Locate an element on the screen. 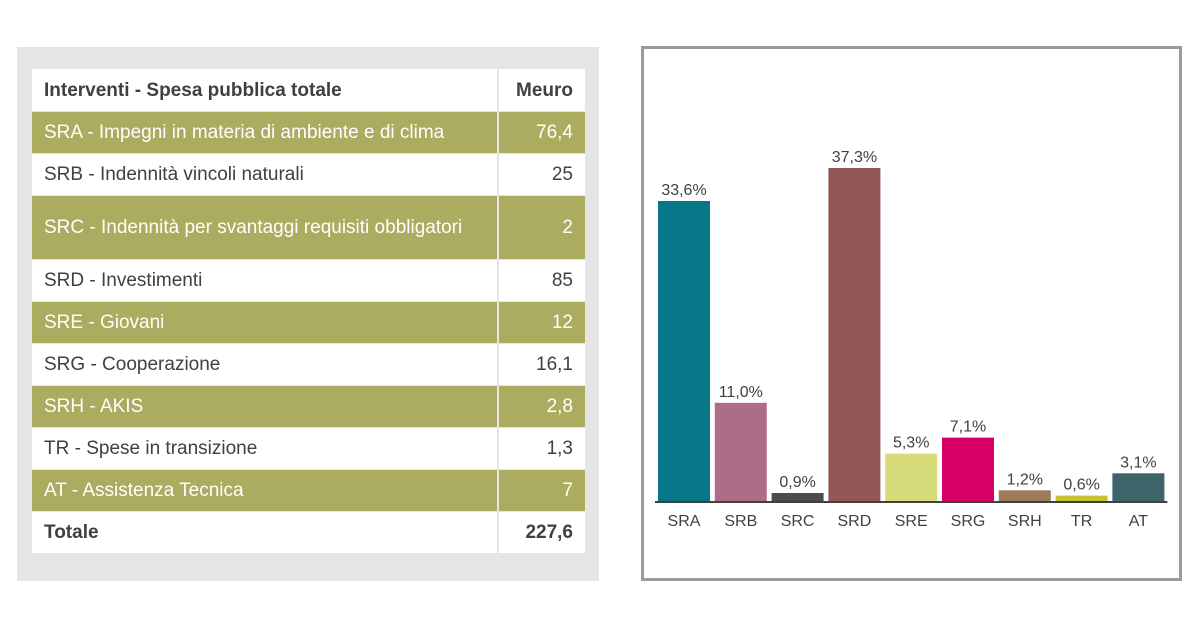  tick-label-at: AT is located at coordinates (1138, 521).